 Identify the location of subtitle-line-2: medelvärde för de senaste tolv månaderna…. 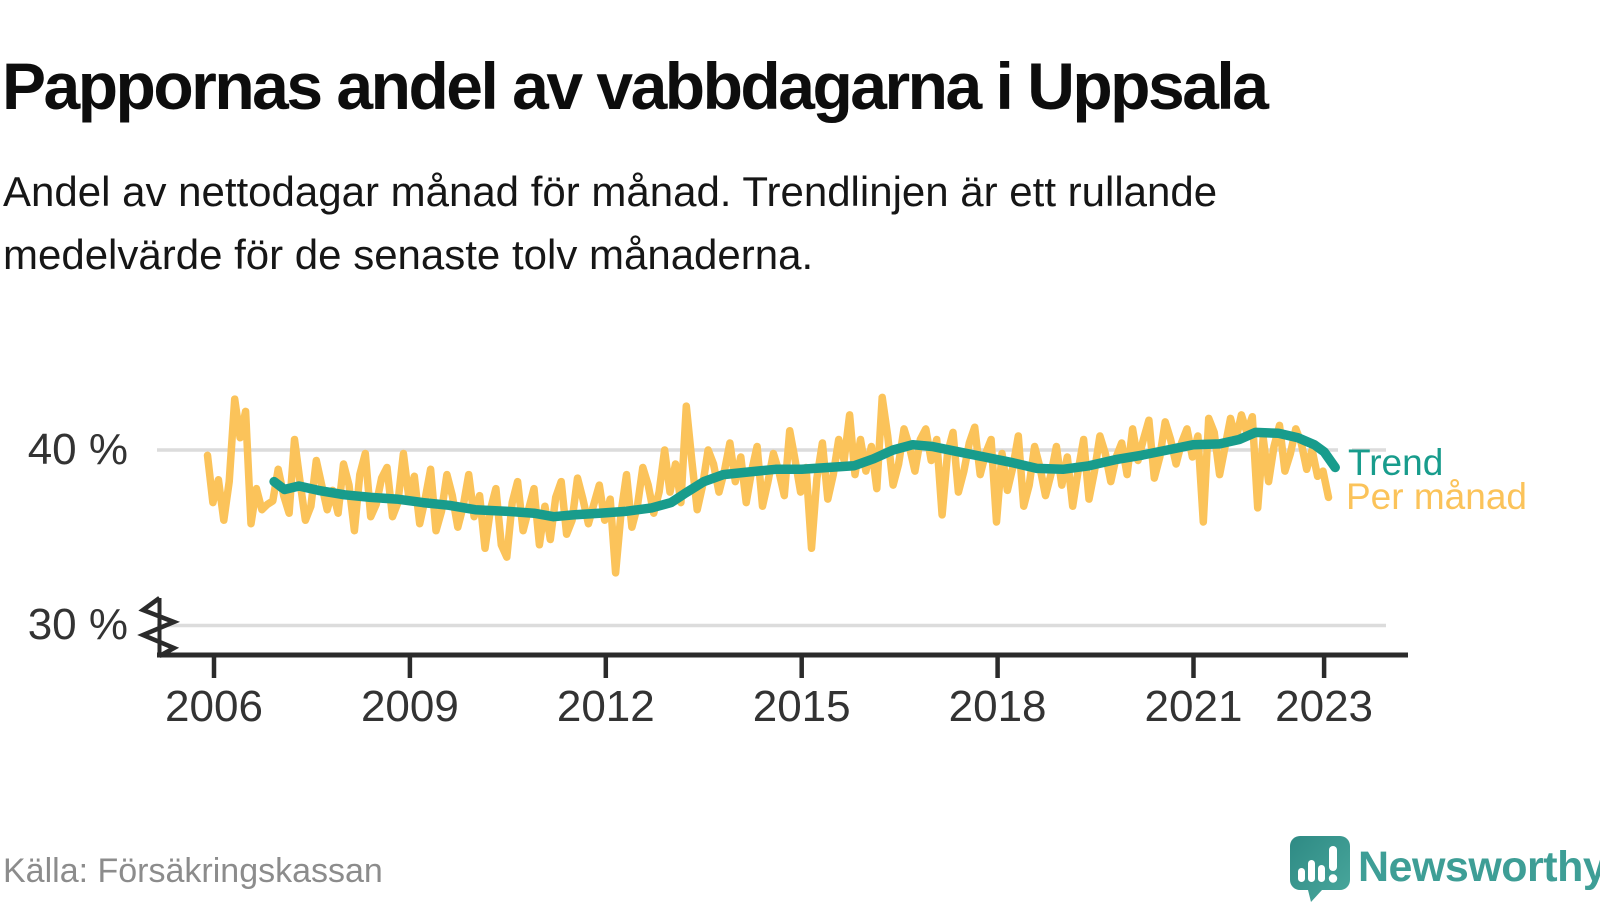
(408, 254).